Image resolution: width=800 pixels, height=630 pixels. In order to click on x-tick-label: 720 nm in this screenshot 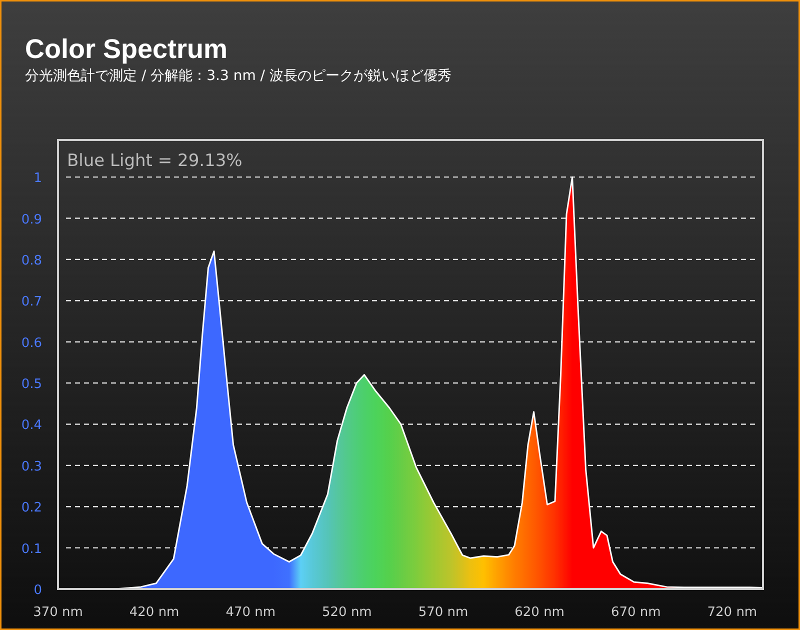, I will do `click(732, 612)`.